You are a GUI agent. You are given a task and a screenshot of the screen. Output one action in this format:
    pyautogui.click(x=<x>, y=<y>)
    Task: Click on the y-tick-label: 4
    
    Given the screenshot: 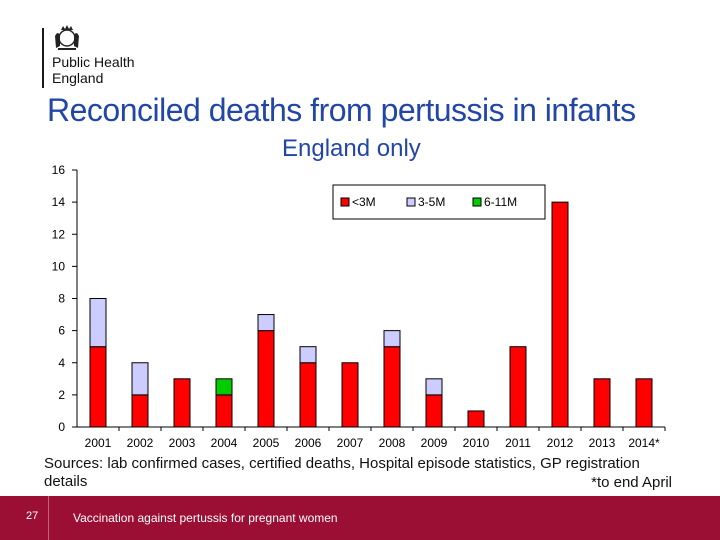 What is the action you would take?
    pyautogui.click(x=61, y=363)
    